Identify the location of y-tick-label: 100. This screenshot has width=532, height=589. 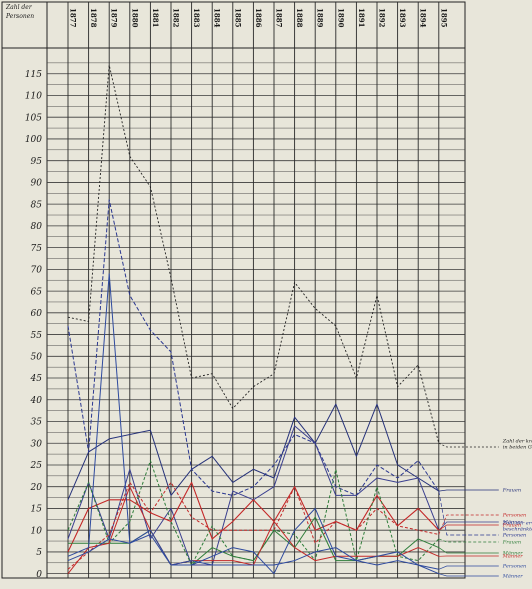
(33, 140).